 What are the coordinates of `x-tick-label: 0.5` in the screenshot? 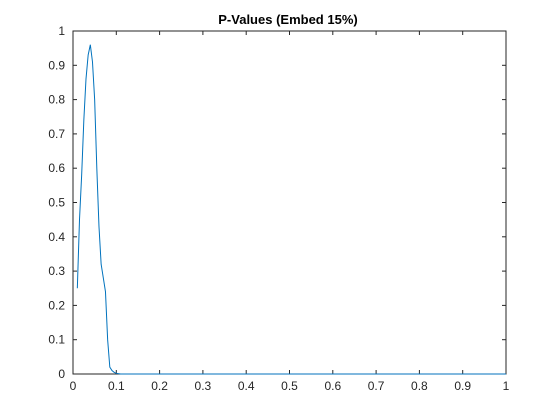 It's located at (289, 386).